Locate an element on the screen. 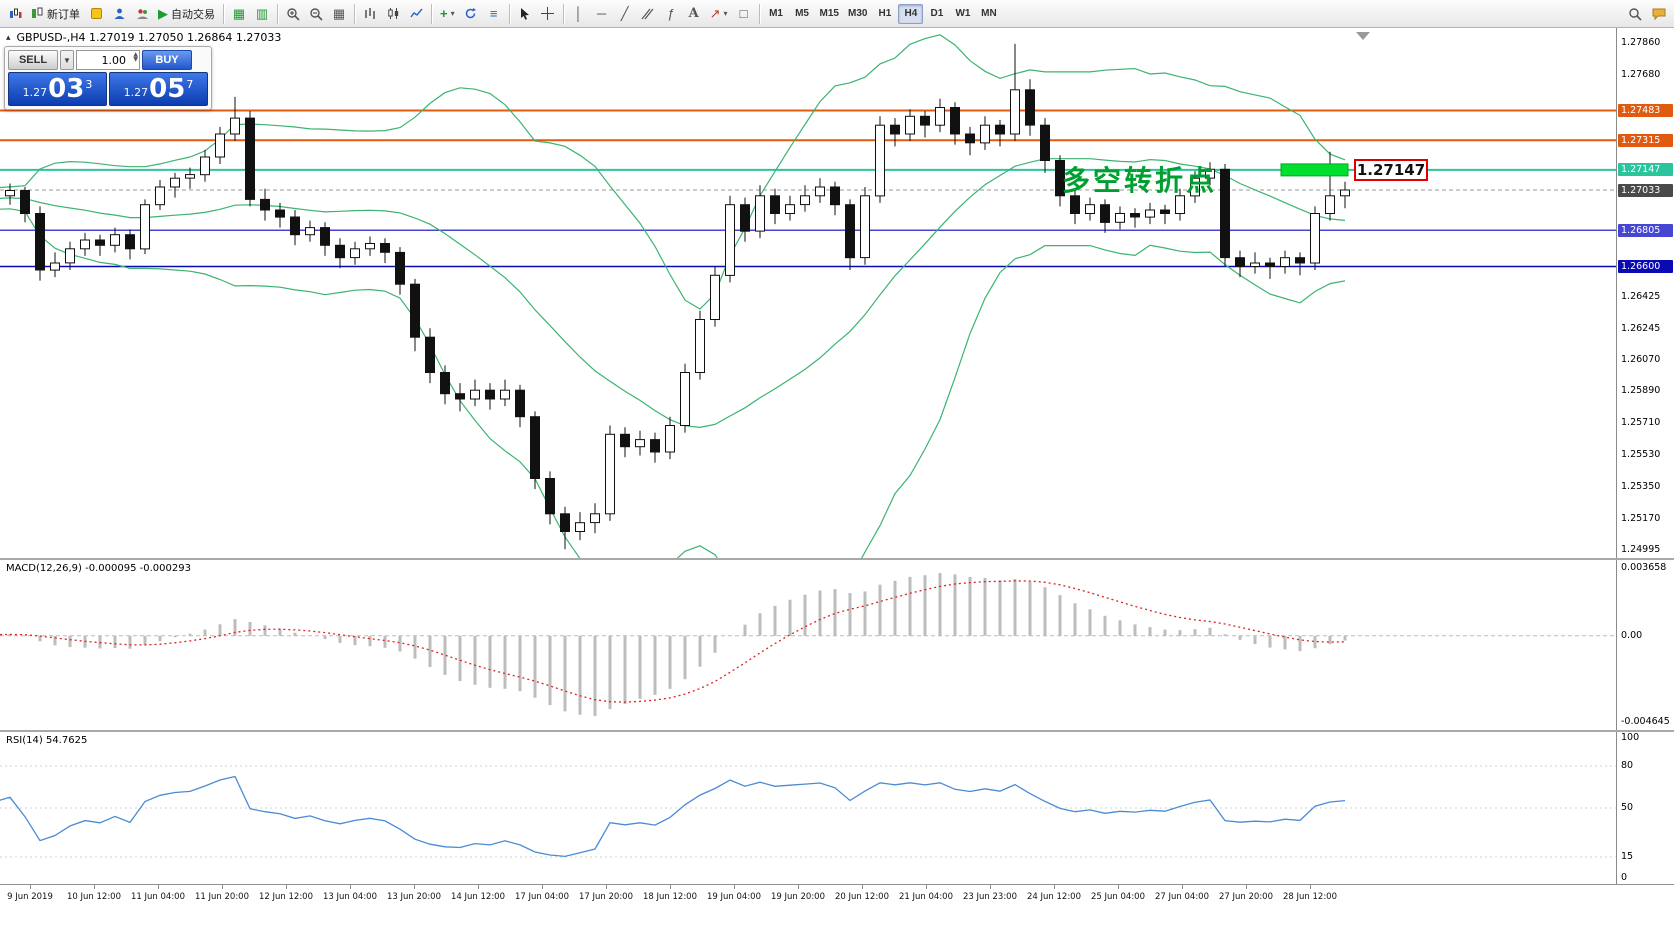 The width and height of the screenshot is (1674, 950). refresh-button is located at coordinates (471, 14).